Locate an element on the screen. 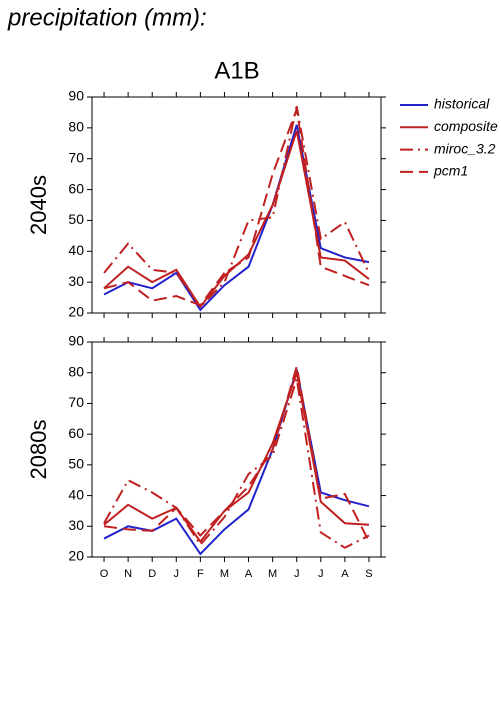 This screenshot has height=709, width=501. y-axis-label: 2080s is located at coordinates (38, 450).